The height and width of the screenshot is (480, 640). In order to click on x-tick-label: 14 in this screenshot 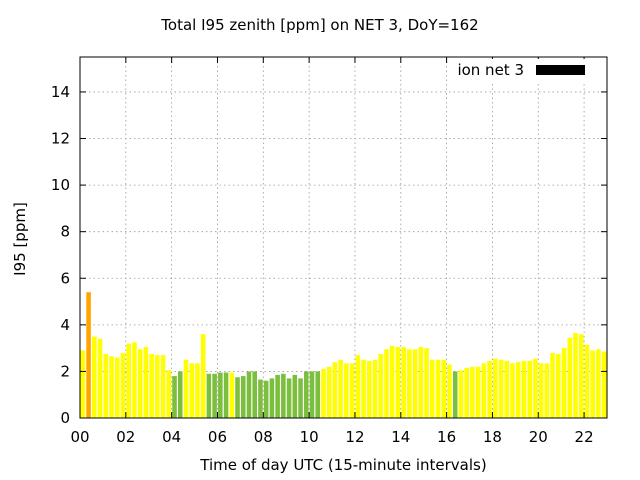, I will do `click(400, 437)`.